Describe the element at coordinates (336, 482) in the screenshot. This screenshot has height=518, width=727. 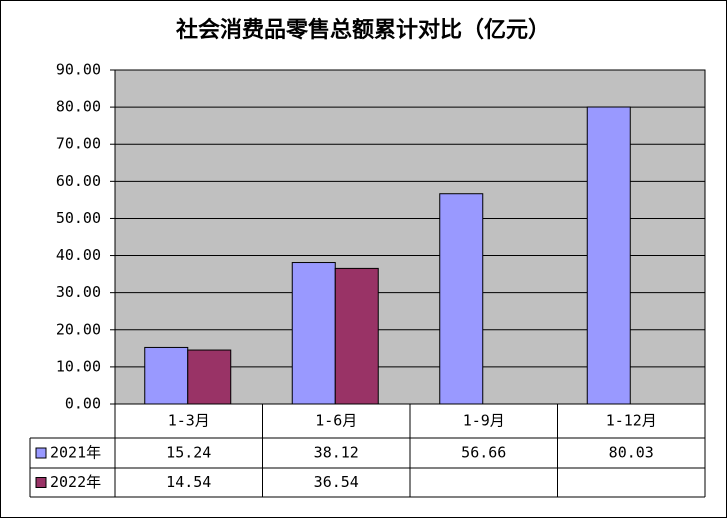
I see `data-label: 36.54` at that location.